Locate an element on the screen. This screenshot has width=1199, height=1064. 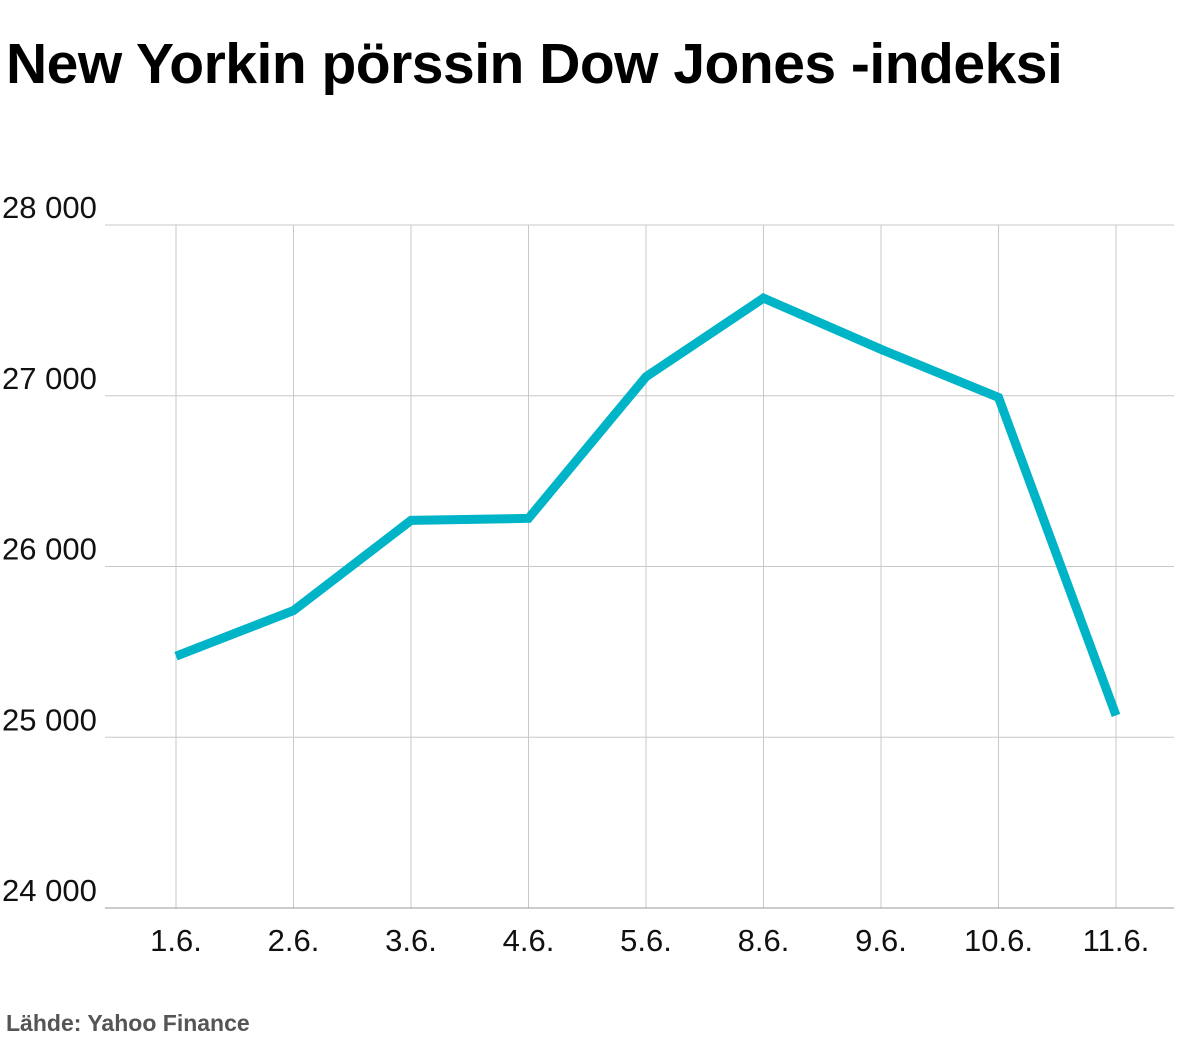
x-tick-label: 8.6. is located at coordinates (764, 940).